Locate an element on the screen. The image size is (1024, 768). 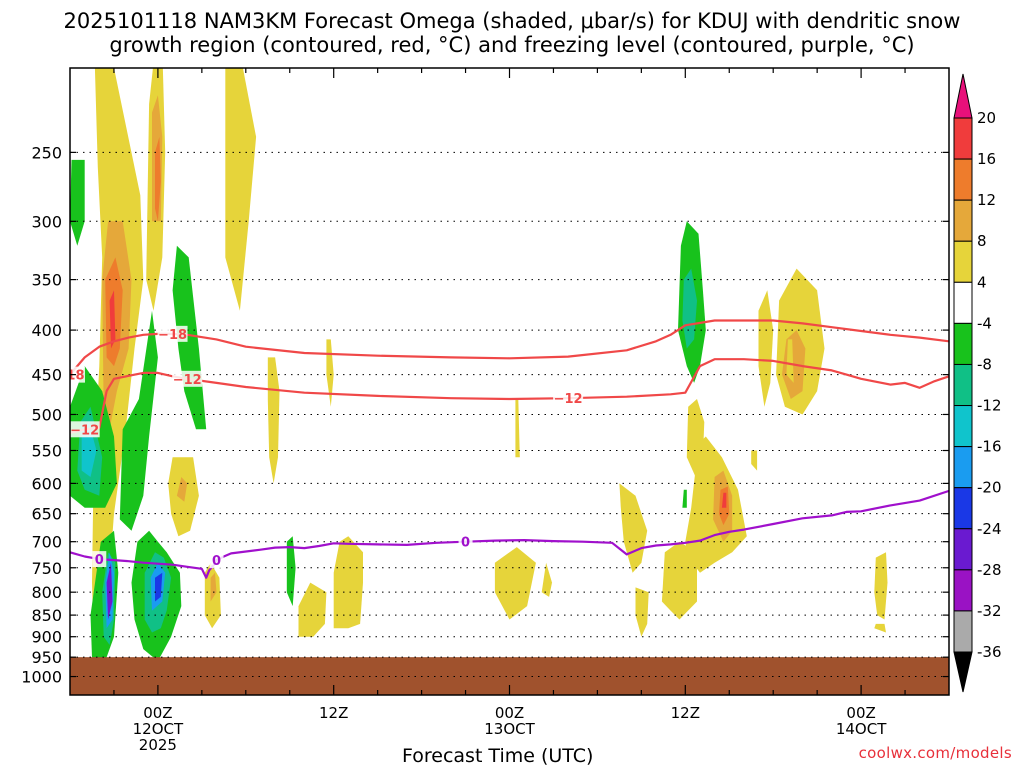
contour-label-bg--12-2 is located at coordinates (568, 398).